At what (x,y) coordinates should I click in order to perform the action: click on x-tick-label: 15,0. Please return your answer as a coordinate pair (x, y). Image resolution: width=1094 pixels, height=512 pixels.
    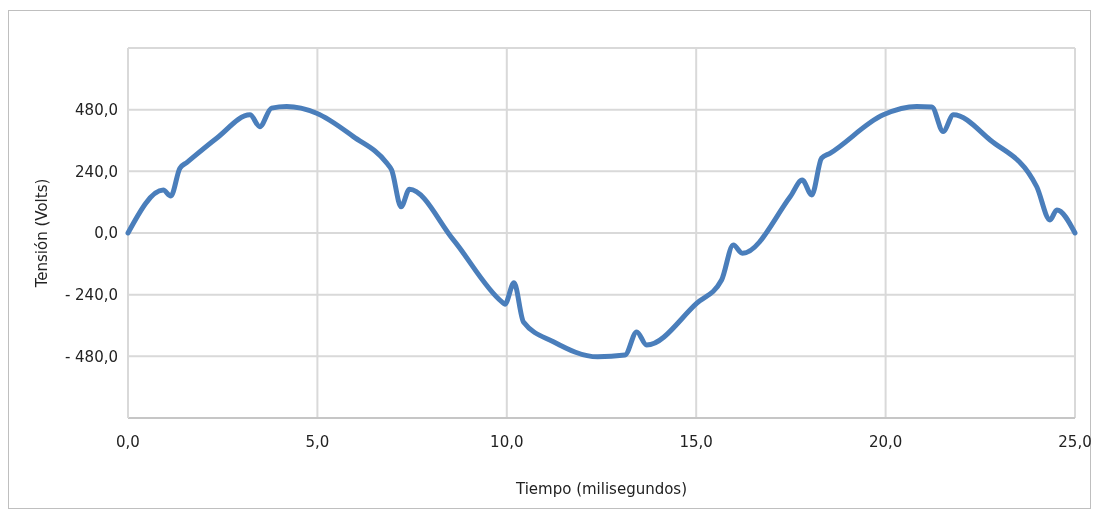
    Looking at the image, I should click on (696, 442).